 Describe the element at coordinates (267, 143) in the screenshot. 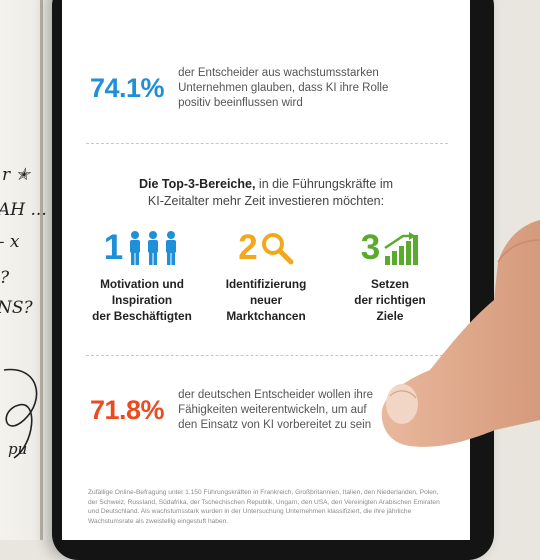

I see `divider-top` at that location.